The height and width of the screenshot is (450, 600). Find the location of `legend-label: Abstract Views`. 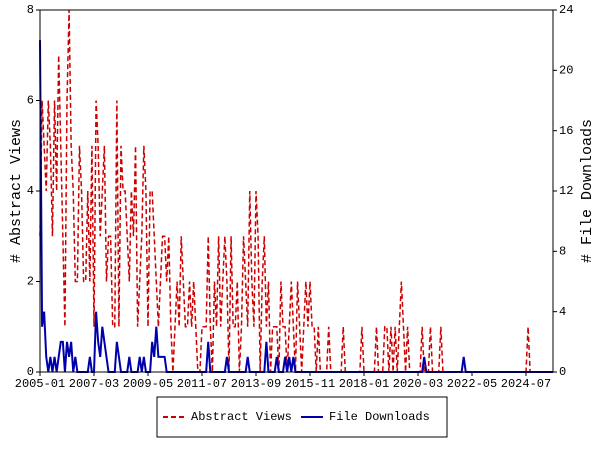

legend-label: Abstract Views is located at coordinates (241, 417).